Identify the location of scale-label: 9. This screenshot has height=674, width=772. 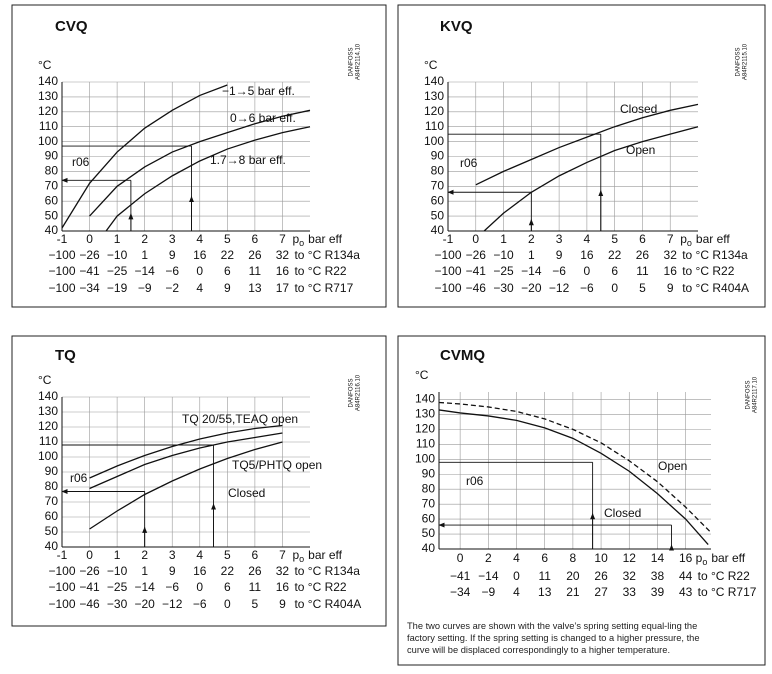
(227, 288).